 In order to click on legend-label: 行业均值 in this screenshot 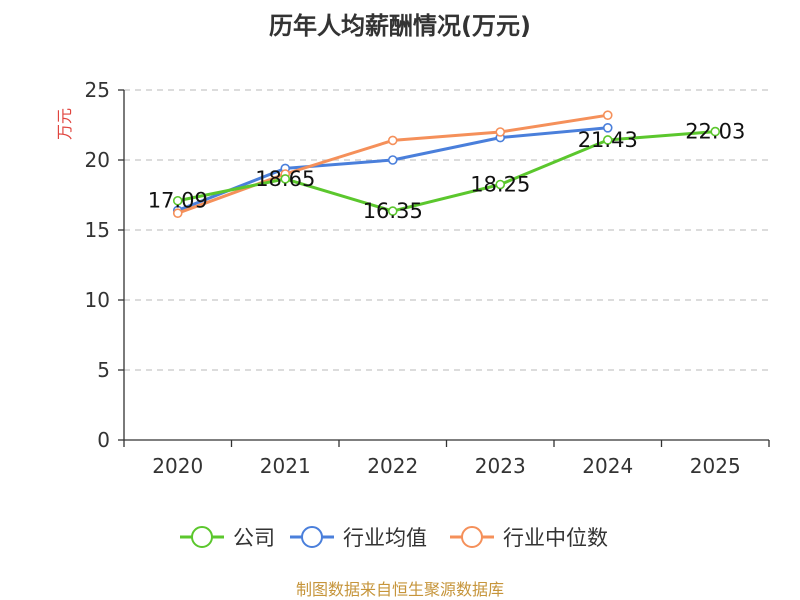, I will do `click(385, 538)`.